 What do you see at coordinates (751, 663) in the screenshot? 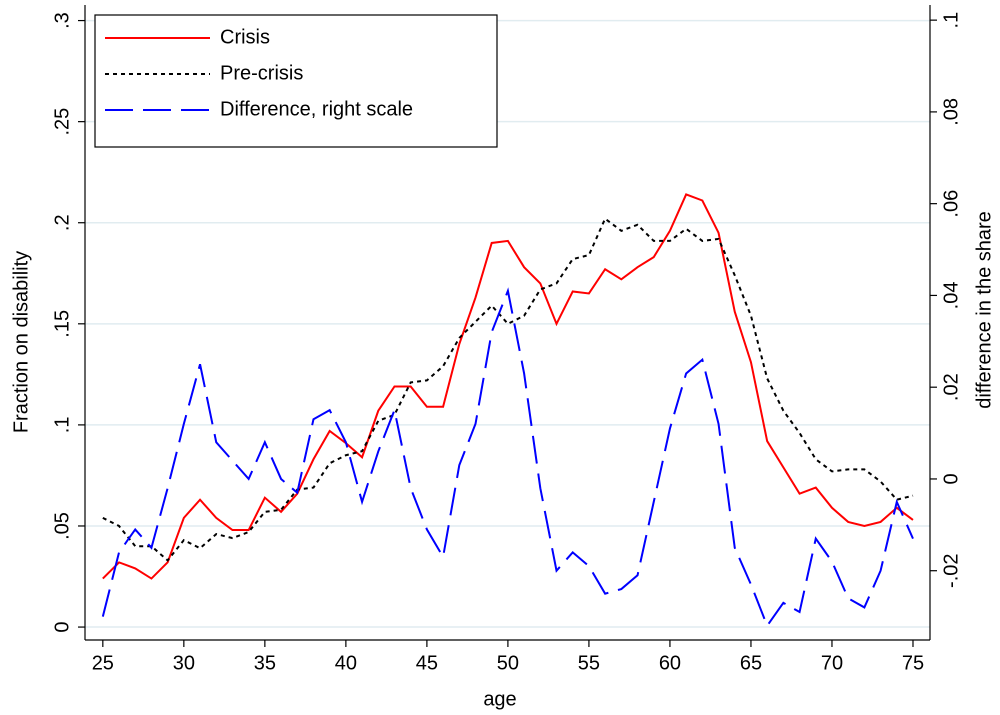
I see `x-tick-label: 65` at bounding box center [751, 663].